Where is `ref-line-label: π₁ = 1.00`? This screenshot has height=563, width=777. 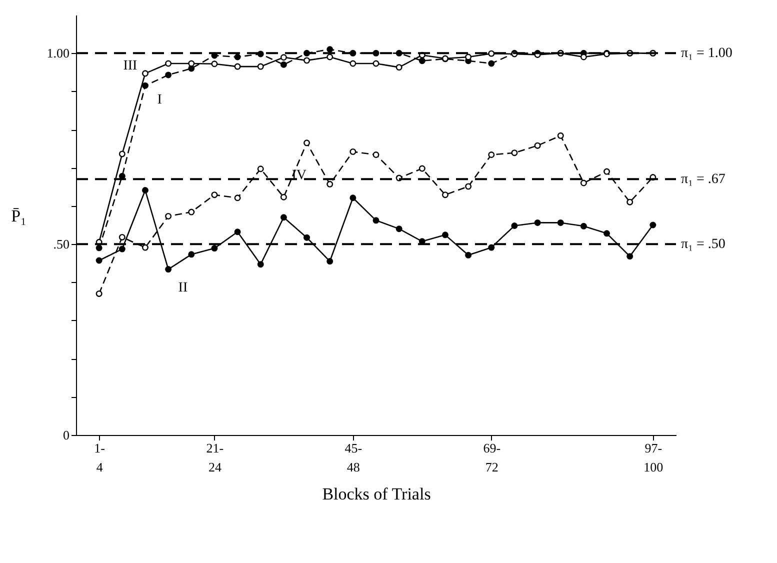 ref-line-label: π₁ = 1.00 is located at coordinates (706, 54).